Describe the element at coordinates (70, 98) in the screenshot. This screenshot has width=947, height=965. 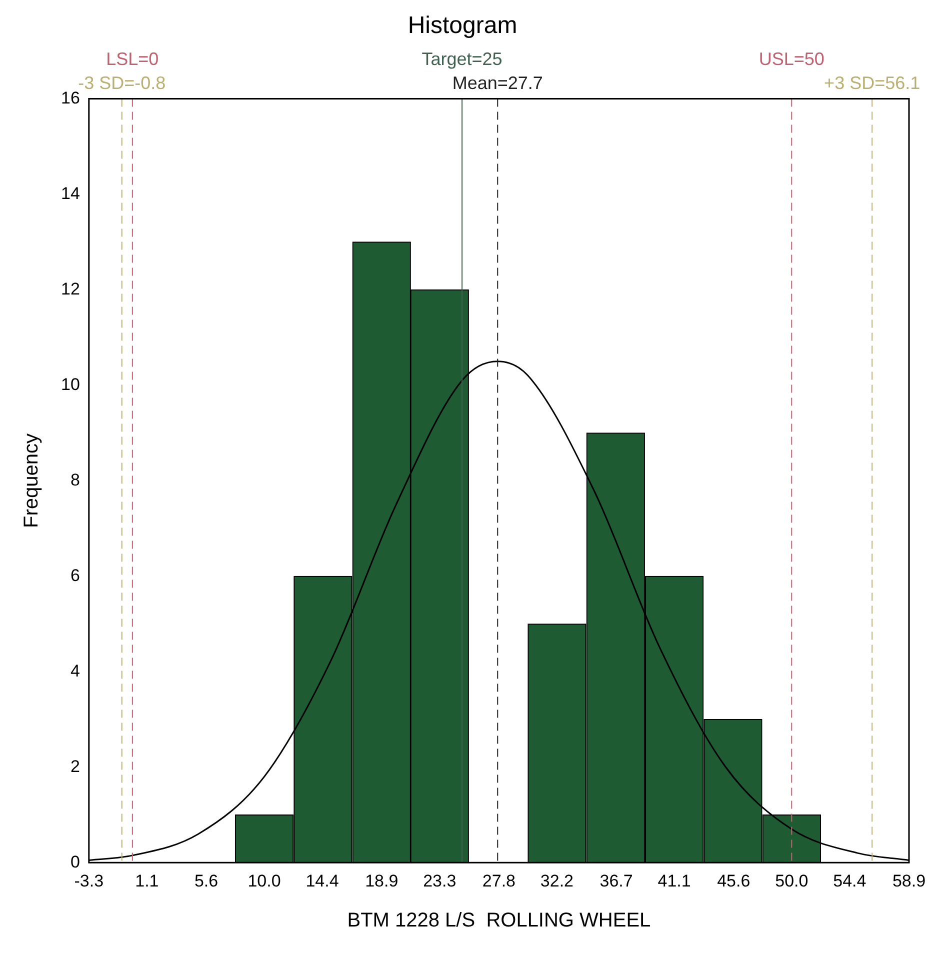
I see `y-tick-label: 16` at that location.